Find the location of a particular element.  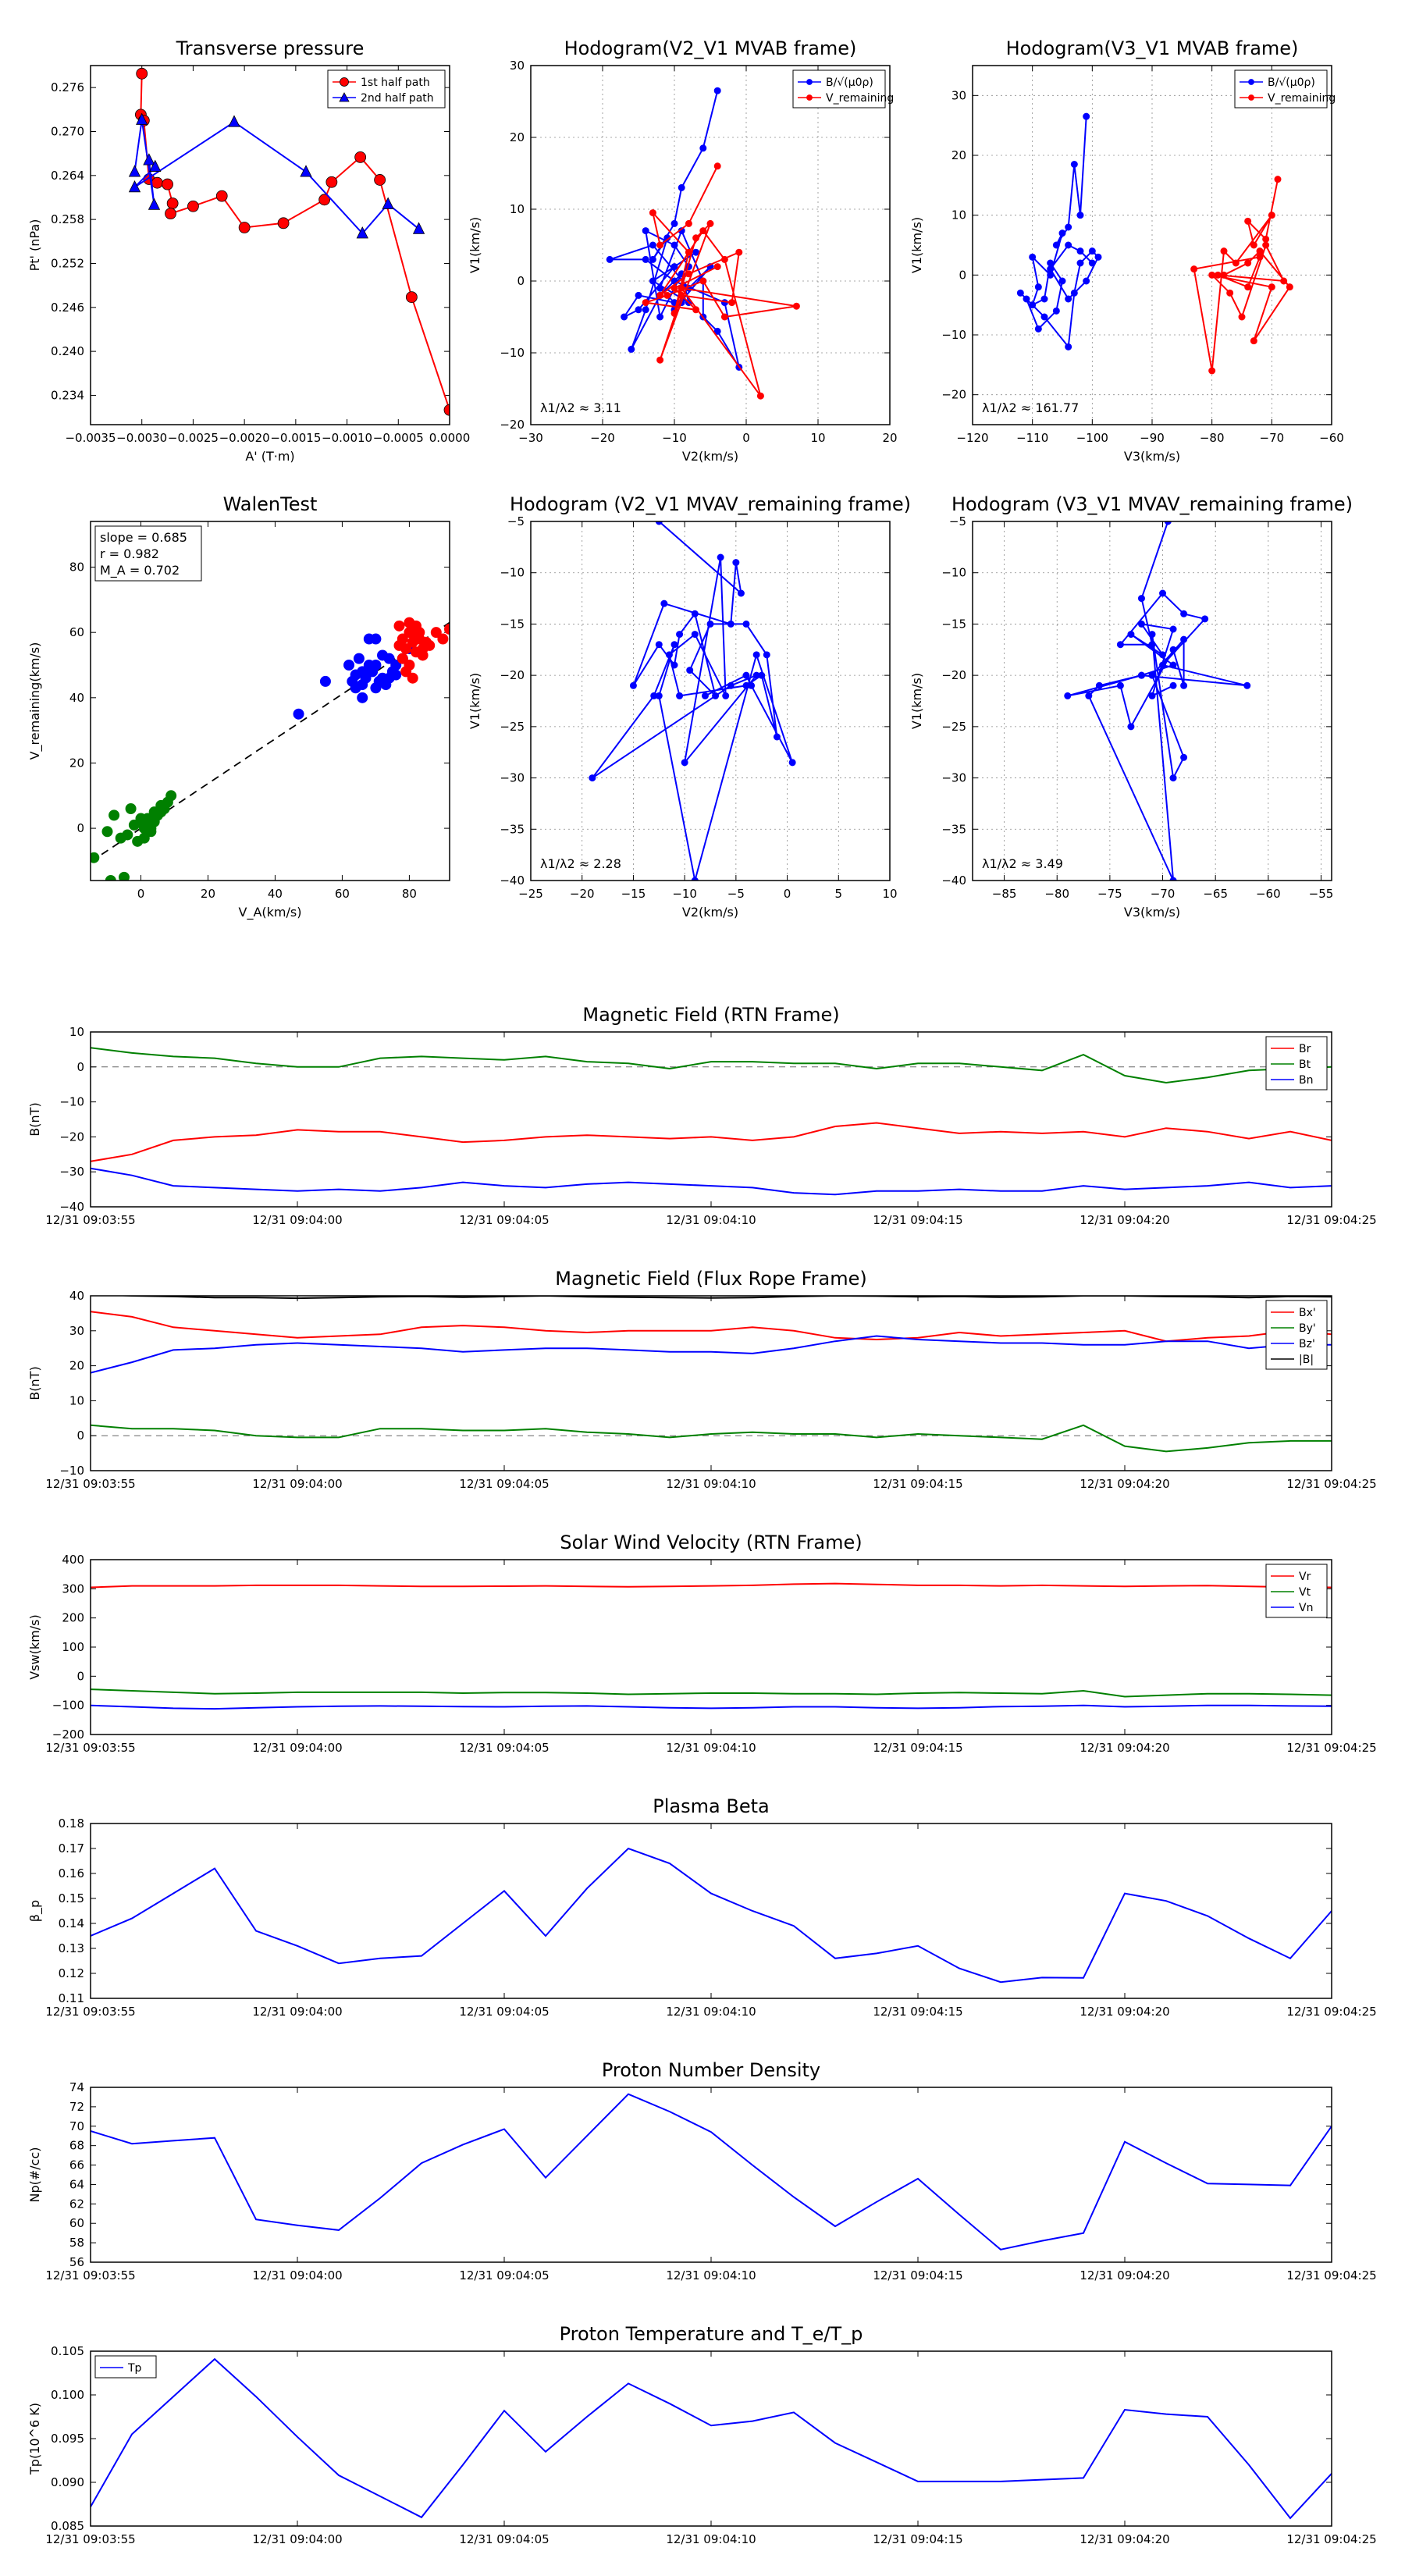

x-axis-label: V_A(km/s) is located at coordinates (270, 912).